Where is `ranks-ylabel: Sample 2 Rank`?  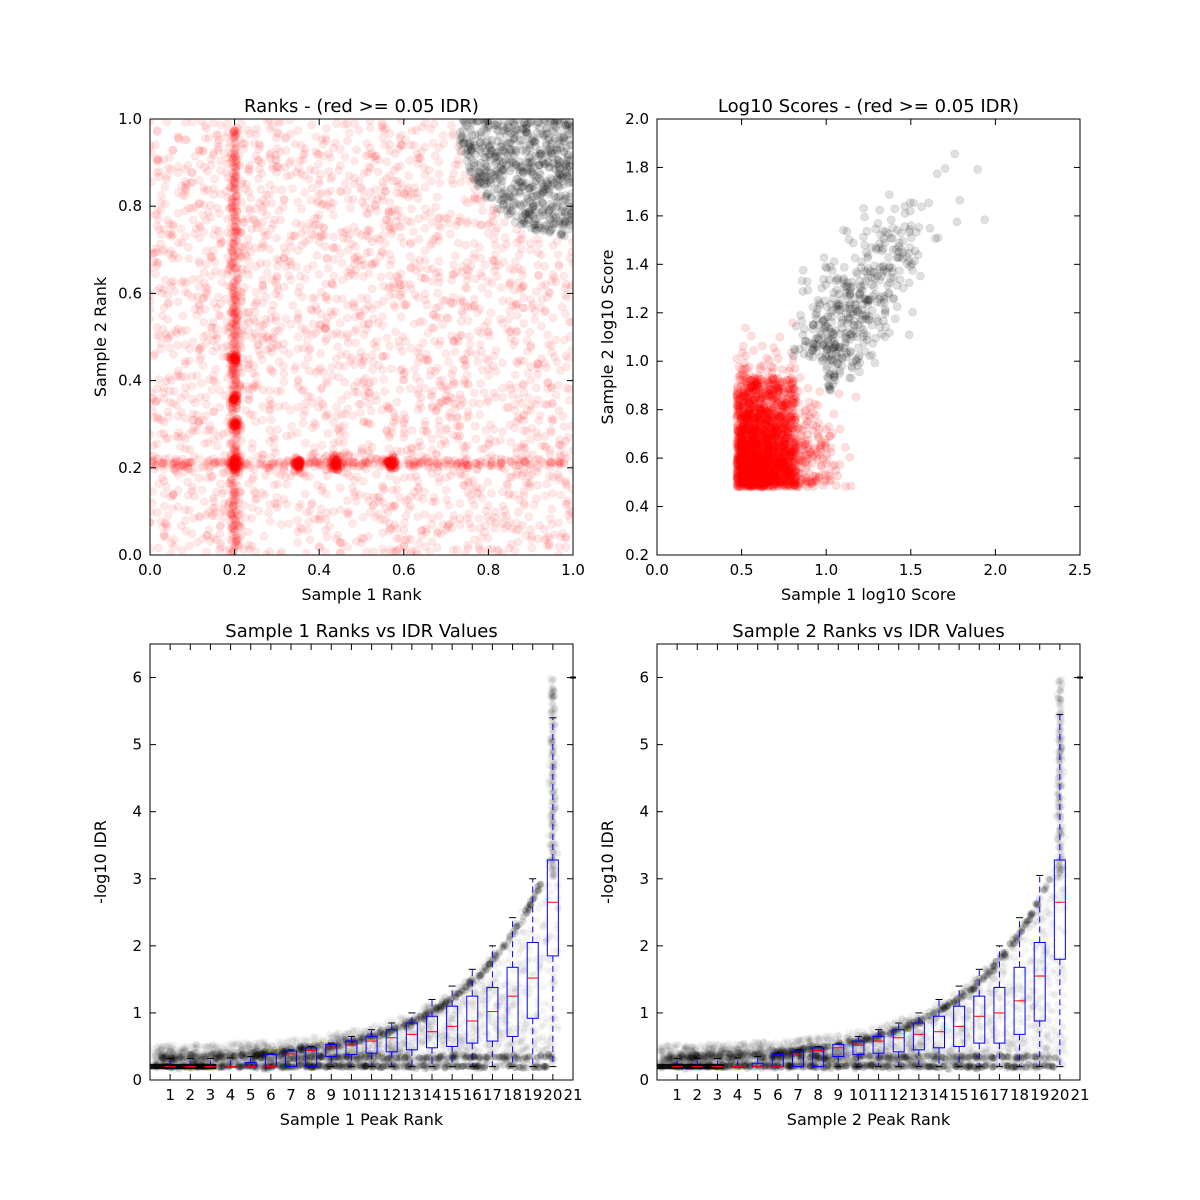
ranks-ylabel: Sample 2 Rank is located at coordinates (100, 336).